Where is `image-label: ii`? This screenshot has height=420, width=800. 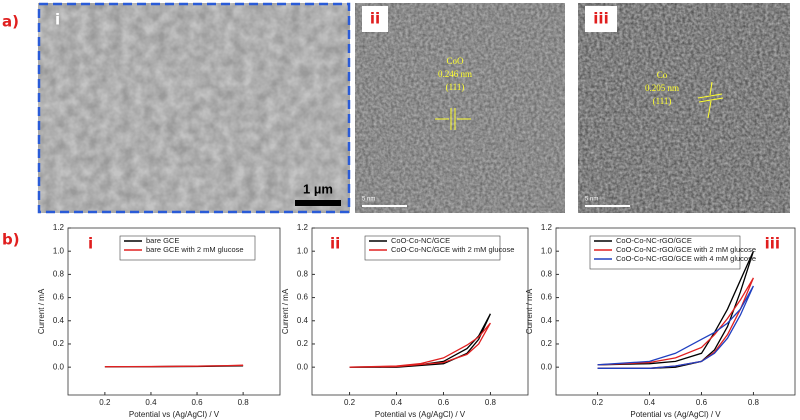
image-label: ii is located at coordinates (375, 19).